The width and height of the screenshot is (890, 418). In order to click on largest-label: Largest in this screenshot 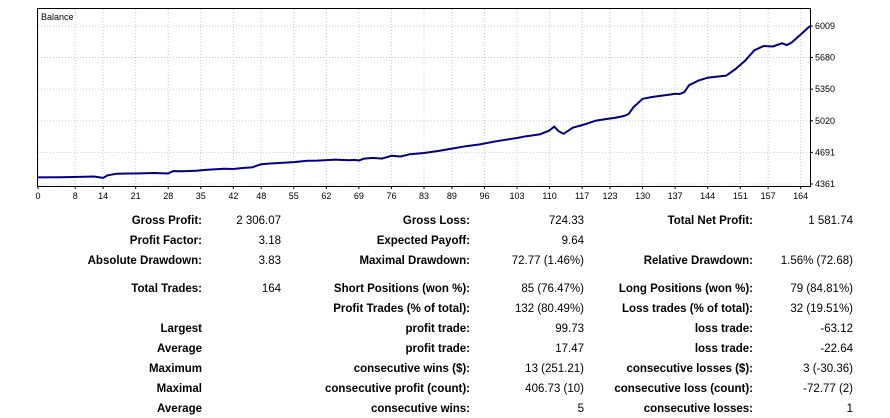, I will do `click(181, 329)`.